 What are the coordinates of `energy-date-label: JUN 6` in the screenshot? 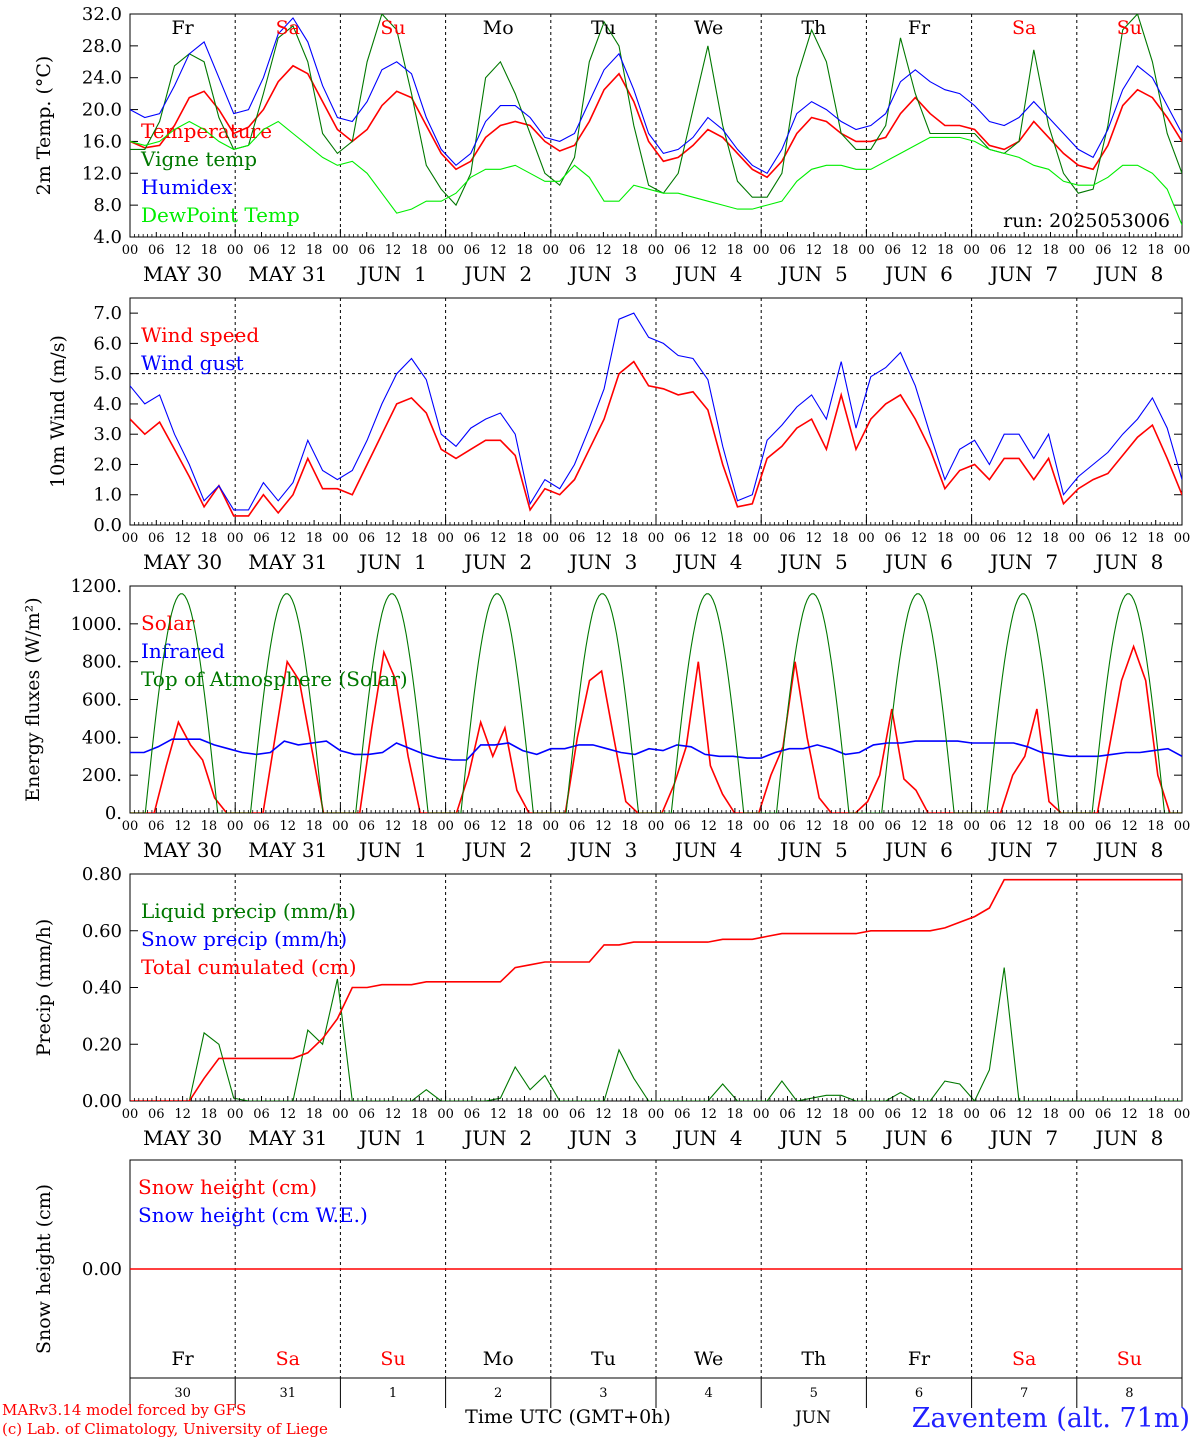 It's located at (918, 850).